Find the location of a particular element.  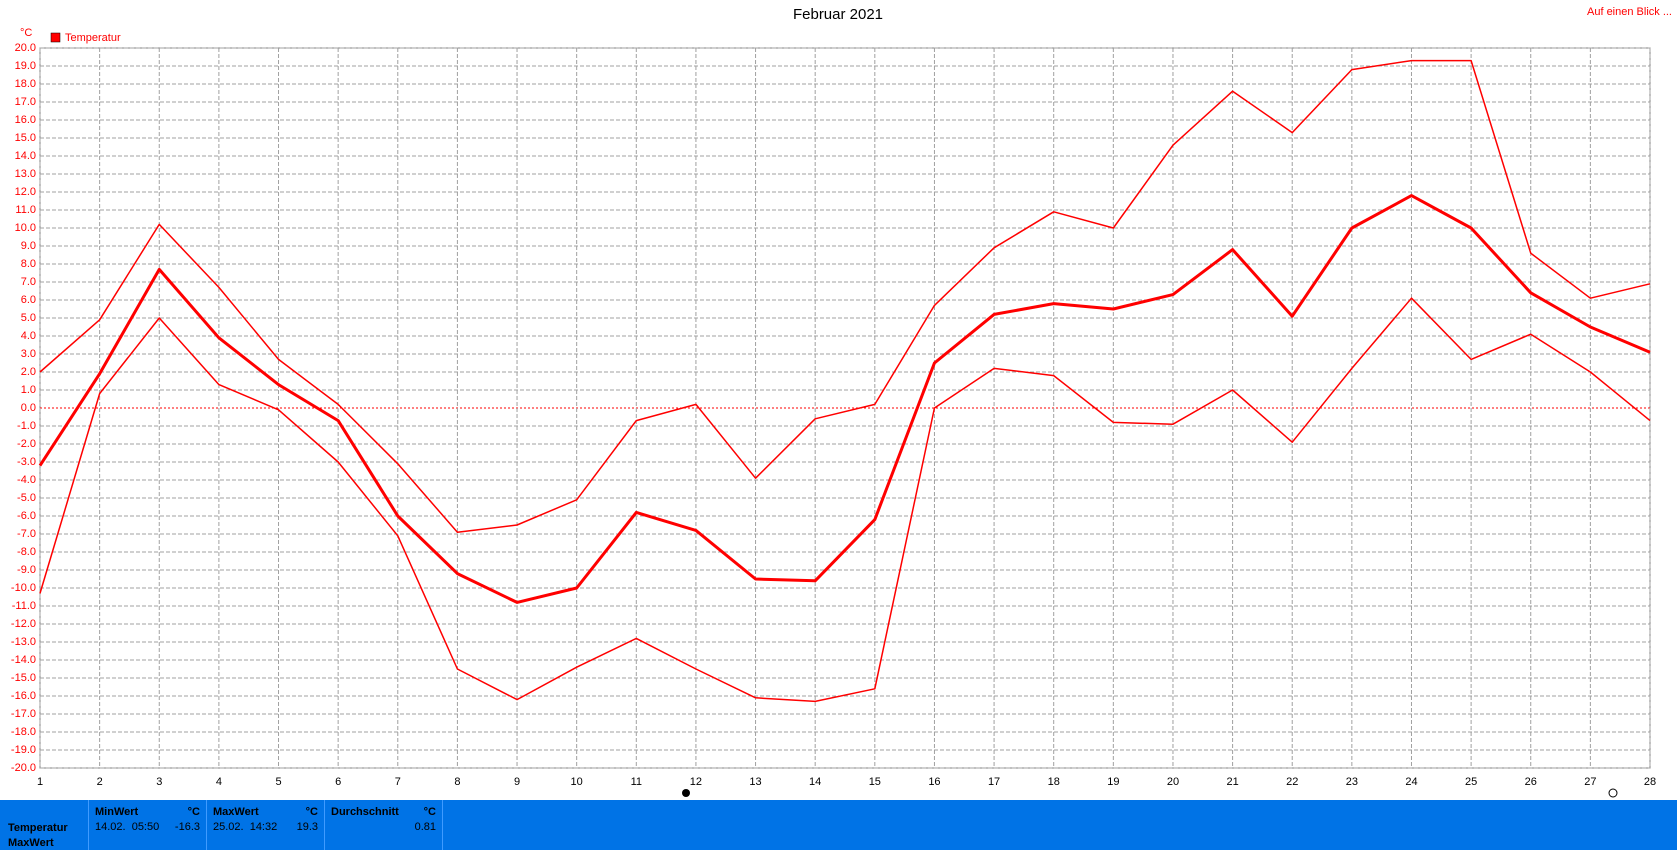

row-label: MaxWert is located at coordinates (31, 843).